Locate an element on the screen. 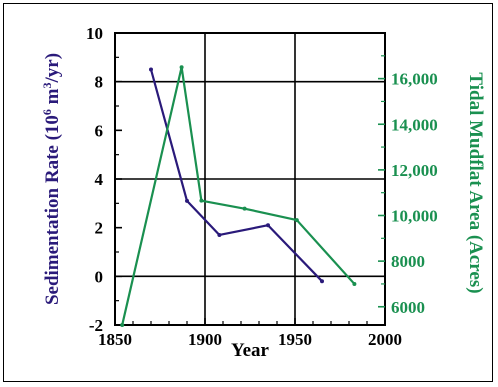 This screenshot has height=387, width=498. left-y-axis-title-part: m is located at coordinates (52, 98).